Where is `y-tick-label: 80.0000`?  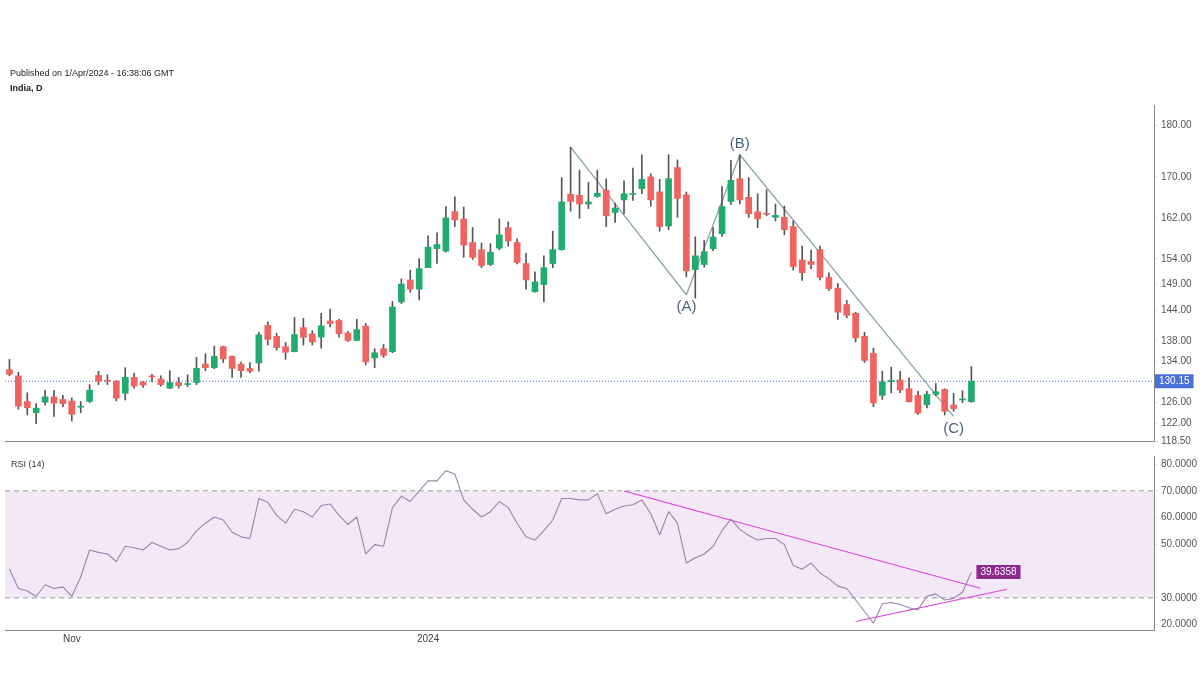
y-tick-label: 80.0000 is located at coordinates (1179, 463).